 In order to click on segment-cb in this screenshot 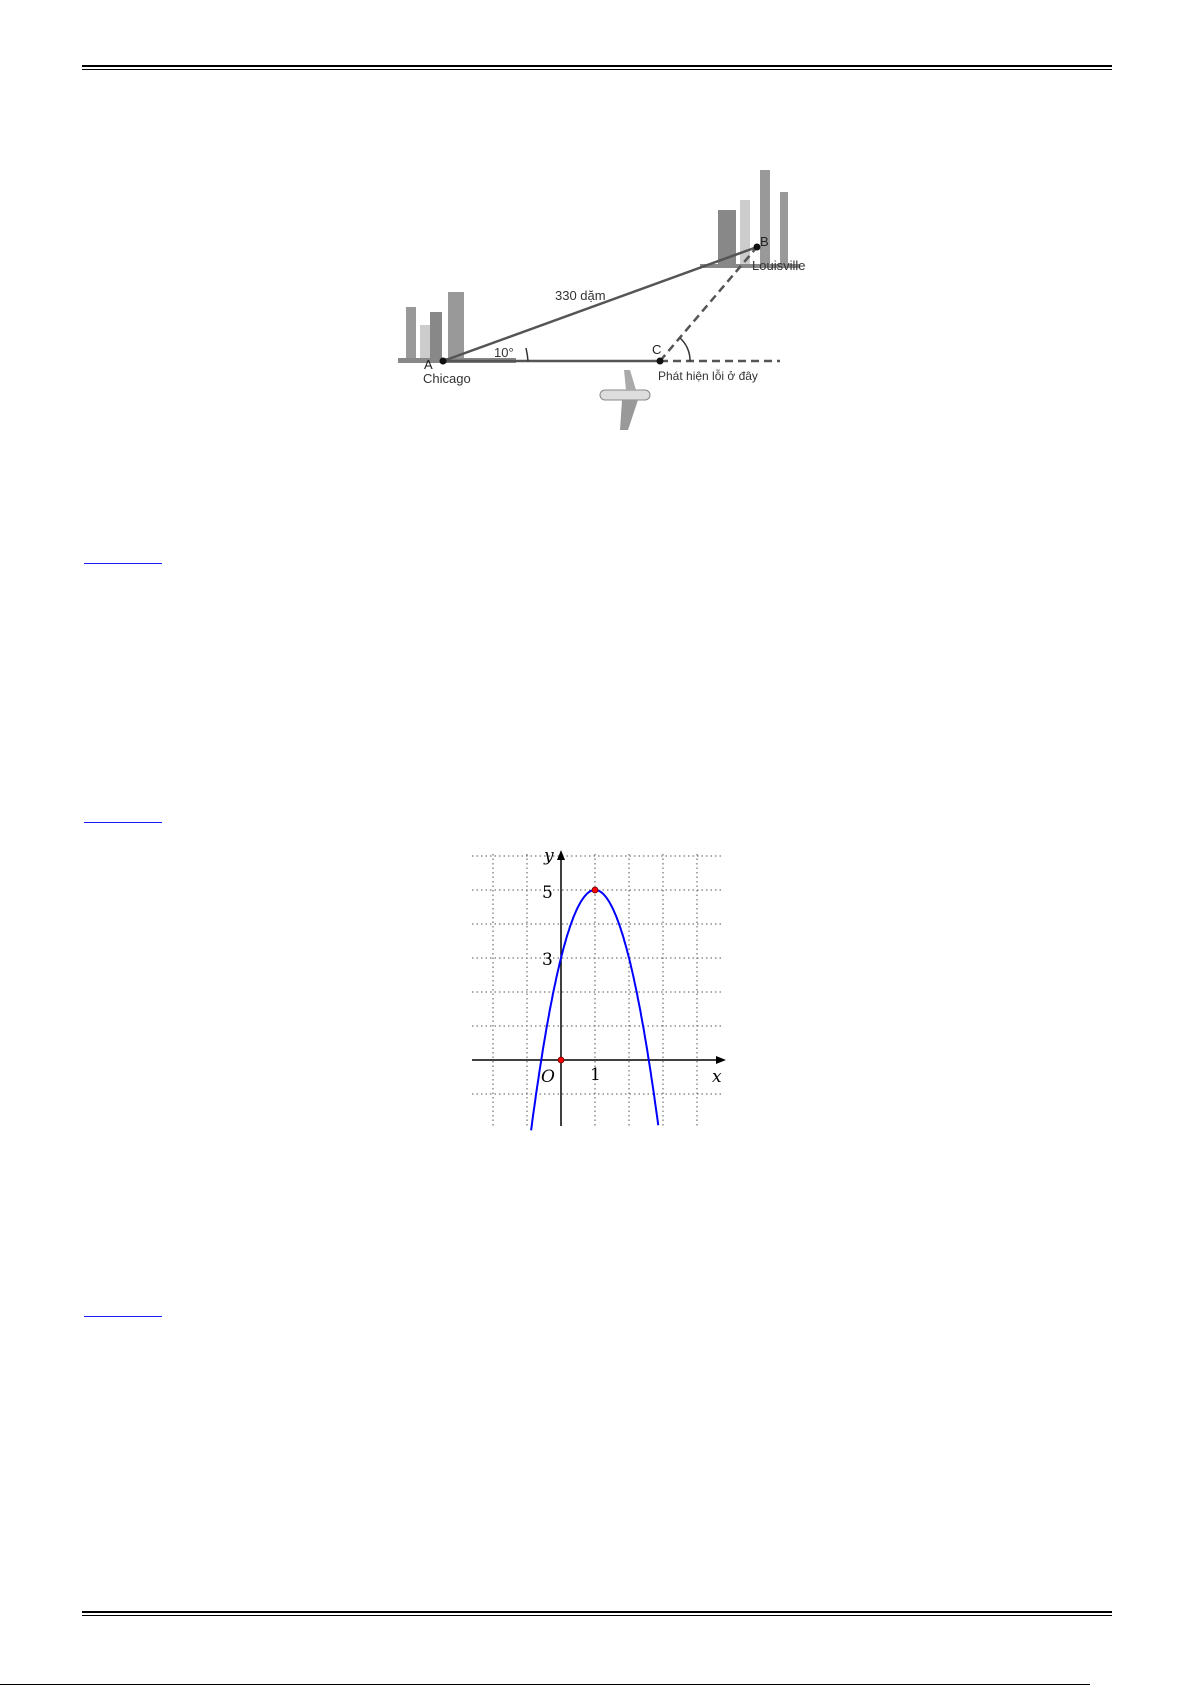, I will do `click(708, 304)`.